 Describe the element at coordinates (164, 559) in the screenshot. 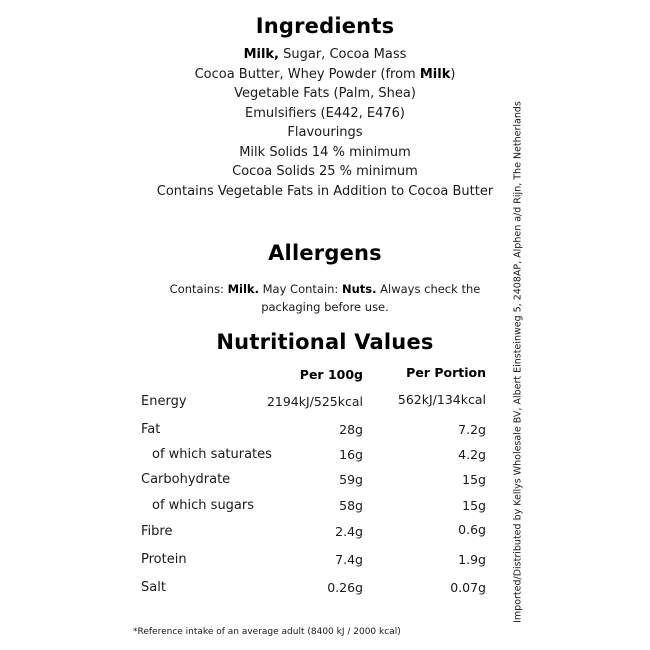

I see `row-label: Protein` at that location.